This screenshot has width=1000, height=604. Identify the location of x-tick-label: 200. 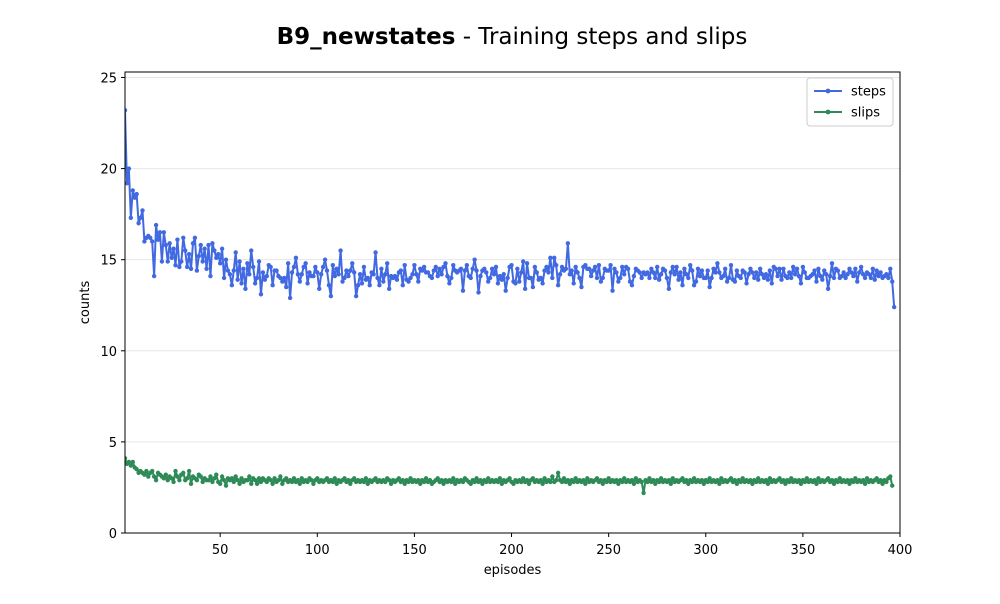
(511, 550).